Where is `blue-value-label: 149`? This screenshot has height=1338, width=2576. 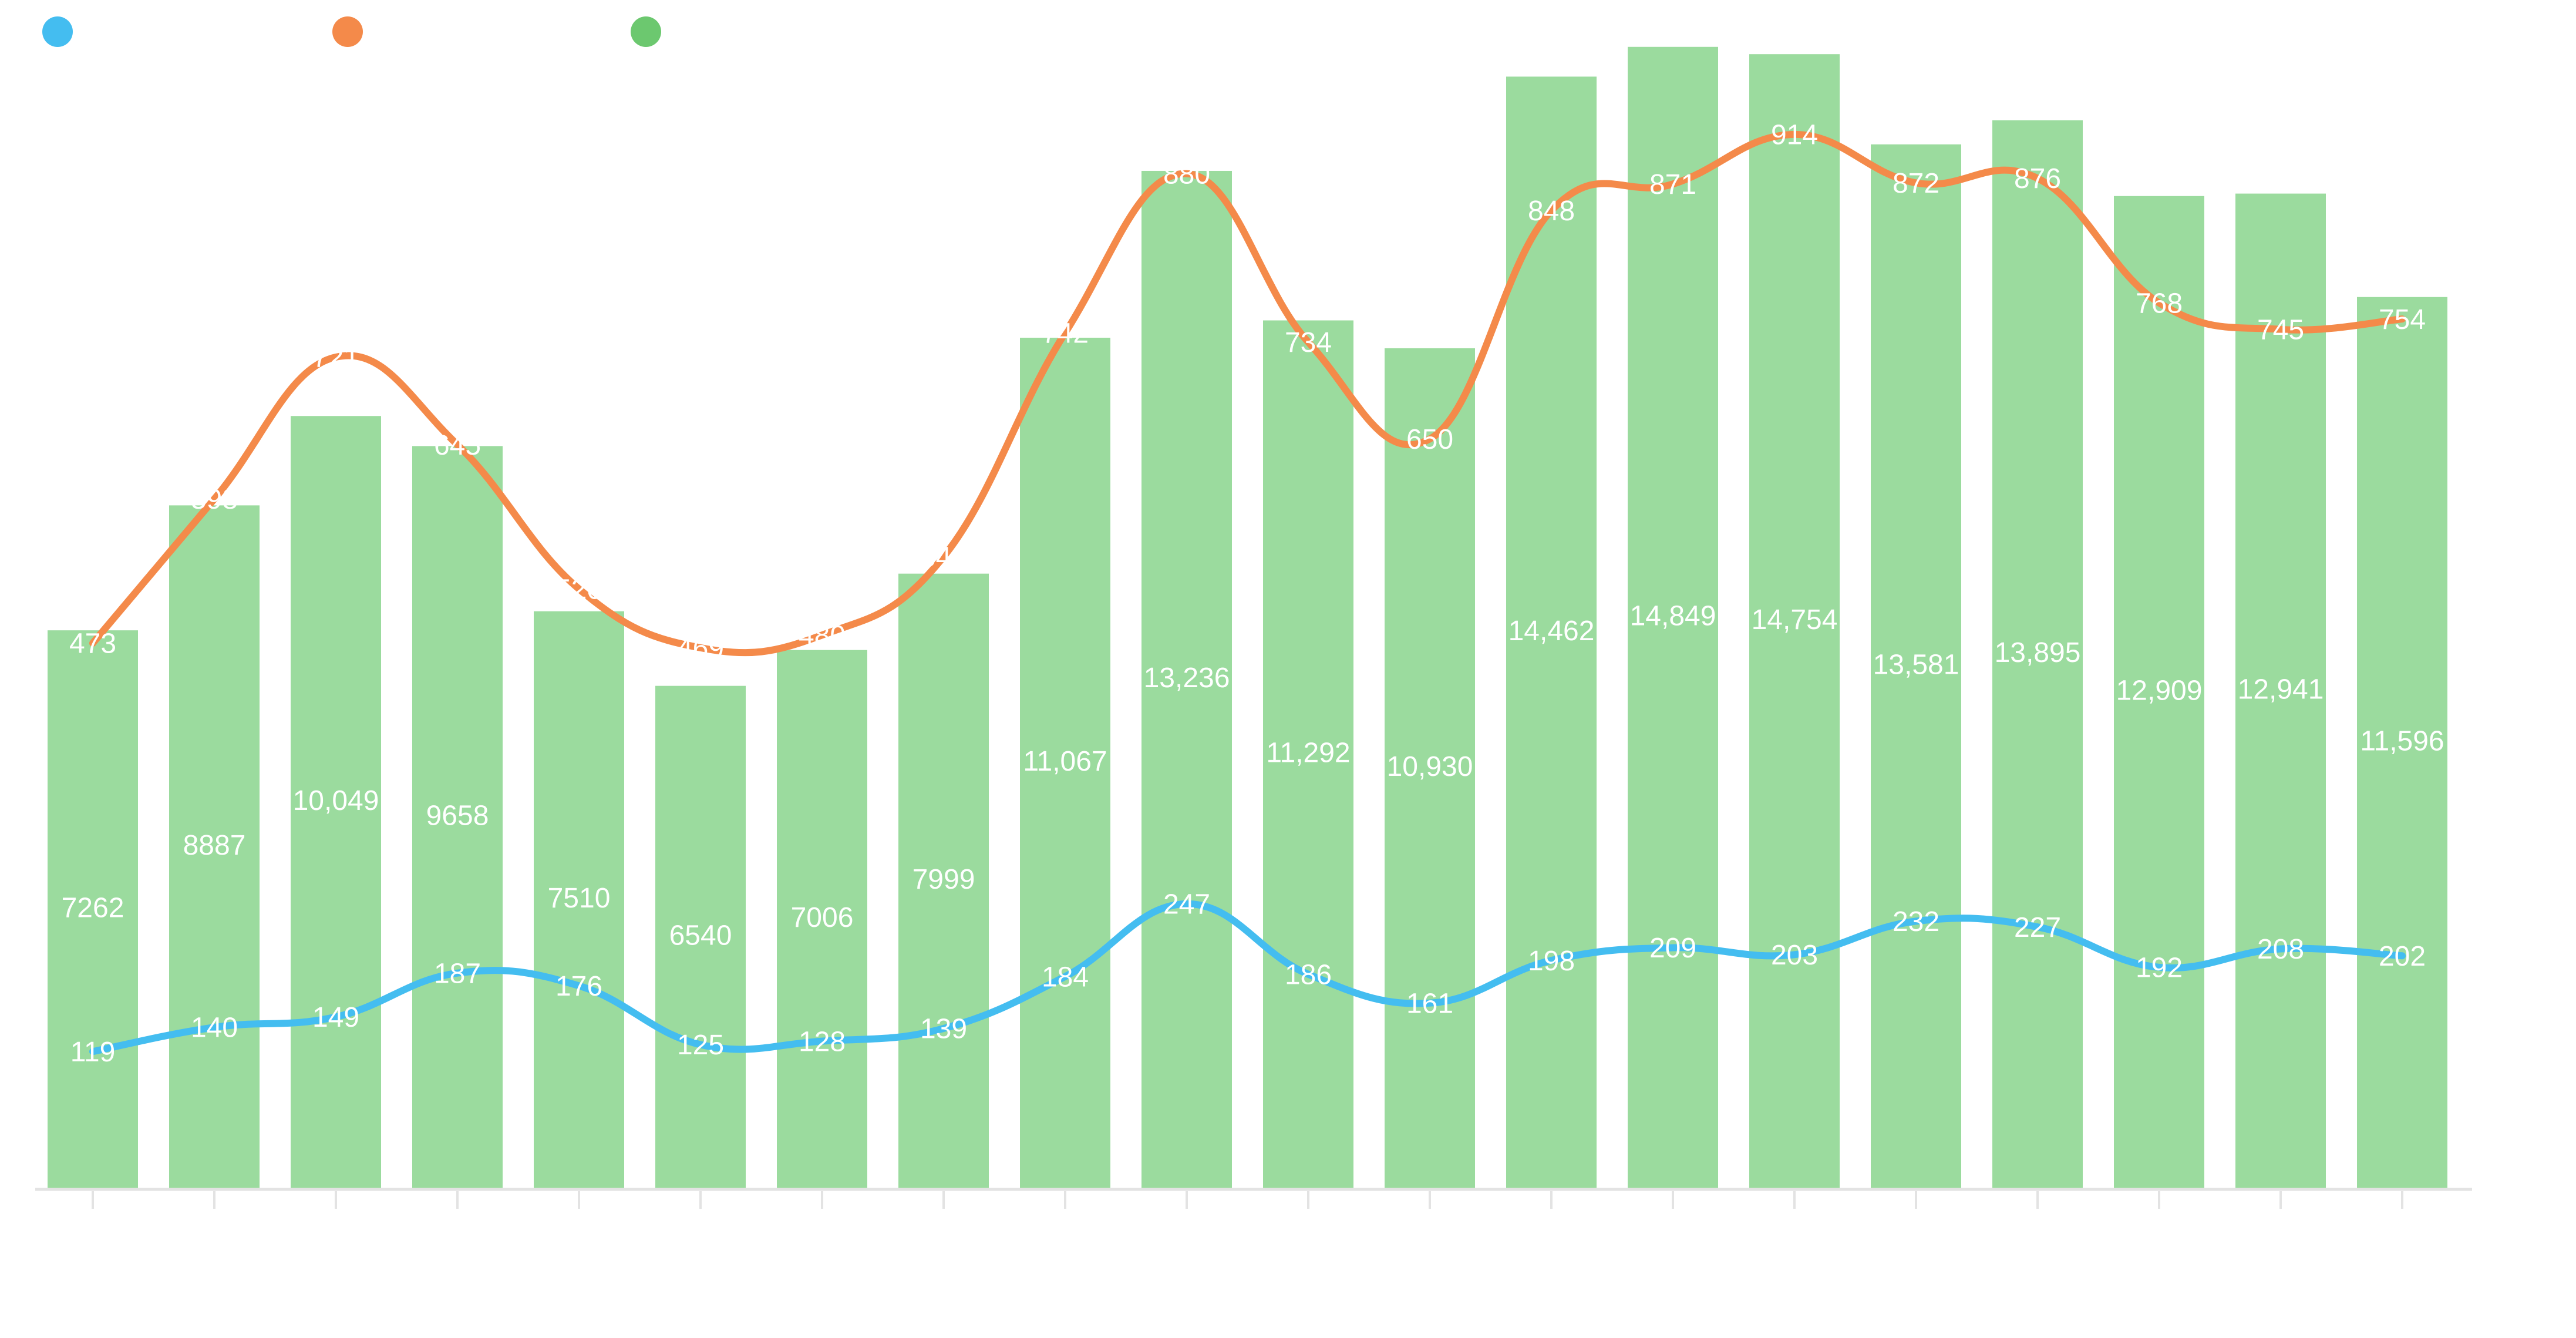 blue-value-label: 149 is located at coordinates (336, 1017).